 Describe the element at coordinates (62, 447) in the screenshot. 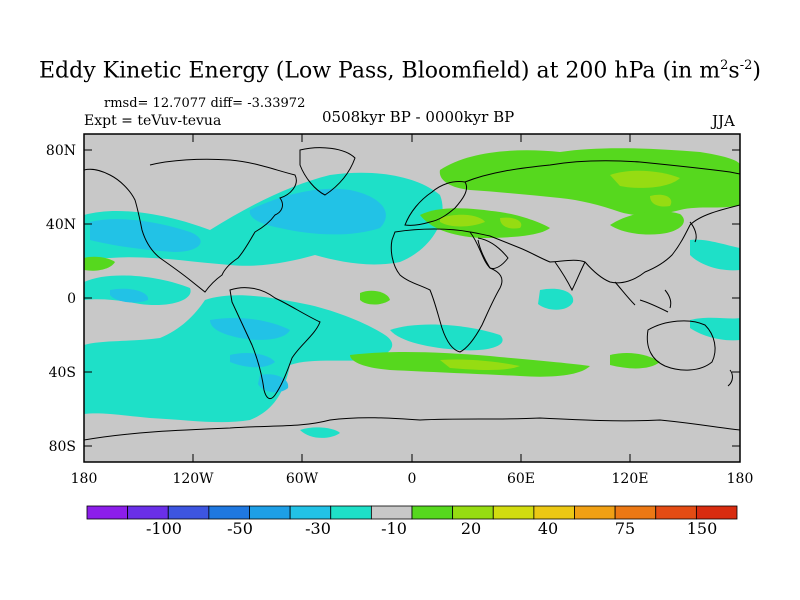

I see `lat-label: 80S` at that location.